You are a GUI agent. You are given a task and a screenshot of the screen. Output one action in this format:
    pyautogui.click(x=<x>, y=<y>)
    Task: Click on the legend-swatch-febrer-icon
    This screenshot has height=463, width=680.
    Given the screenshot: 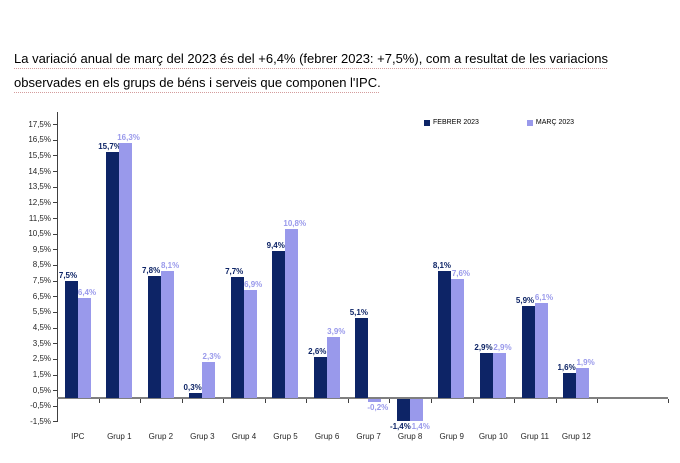 What is the action you would take?
    pyautogui.click(x=427, y=122)
    